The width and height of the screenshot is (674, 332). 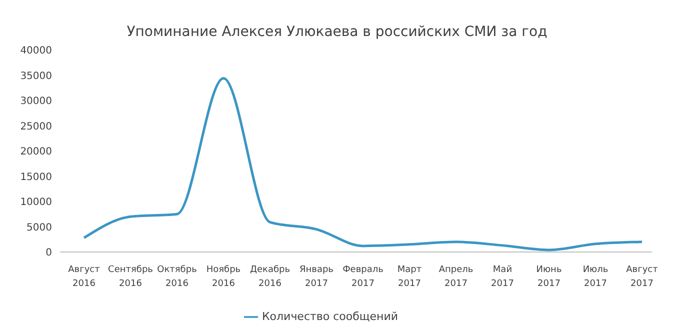 I want to click on x-tick-label: Май 2017, so click(x=502, y=277).